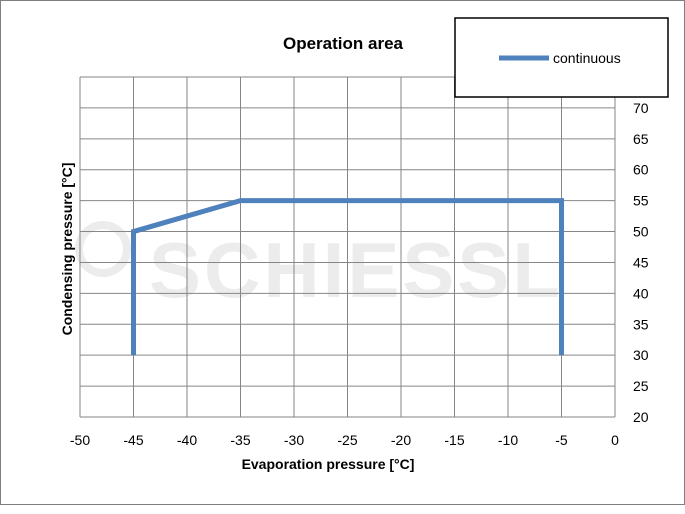 The width and height of the screenshot is (685, 514). Describe the element at coordinates (587, 58) in the screenshot. I see `legend-label-continuous: continuous` at that location.